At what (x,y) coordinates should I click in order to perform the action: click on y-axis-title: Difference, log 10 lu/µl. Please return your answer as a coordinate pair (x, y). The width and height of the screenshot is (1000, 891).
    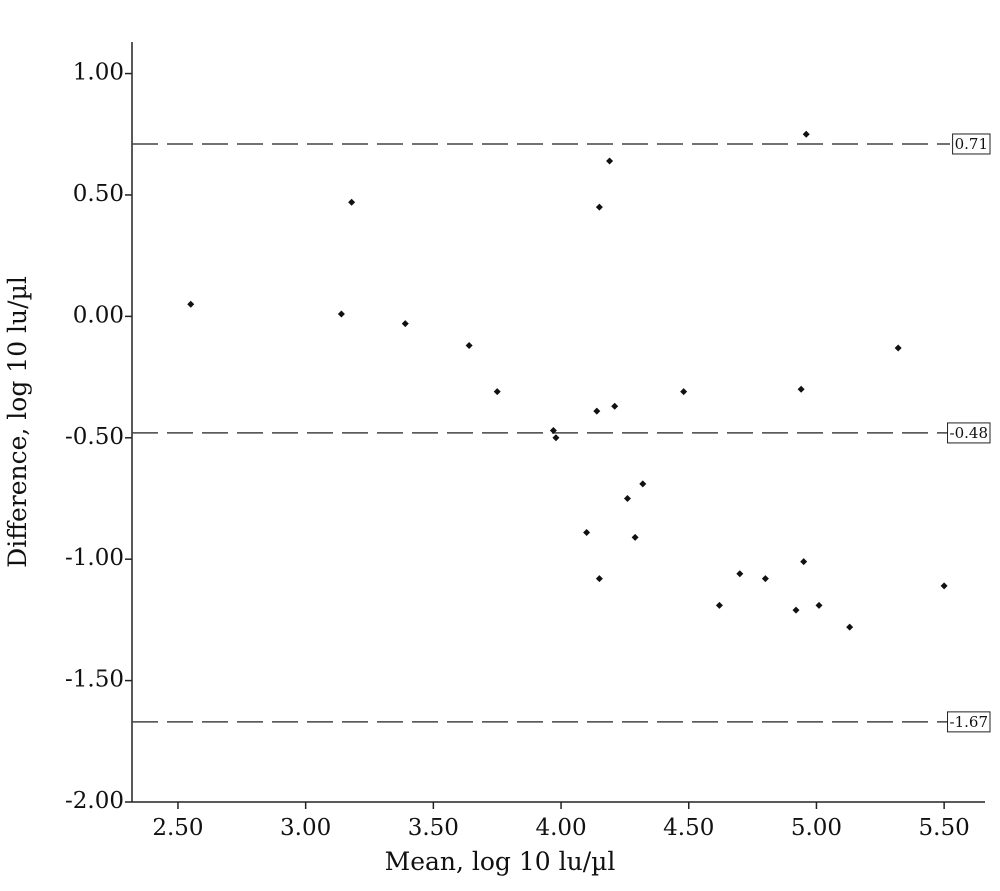
    Looking at the image, I should click on (17, 422).